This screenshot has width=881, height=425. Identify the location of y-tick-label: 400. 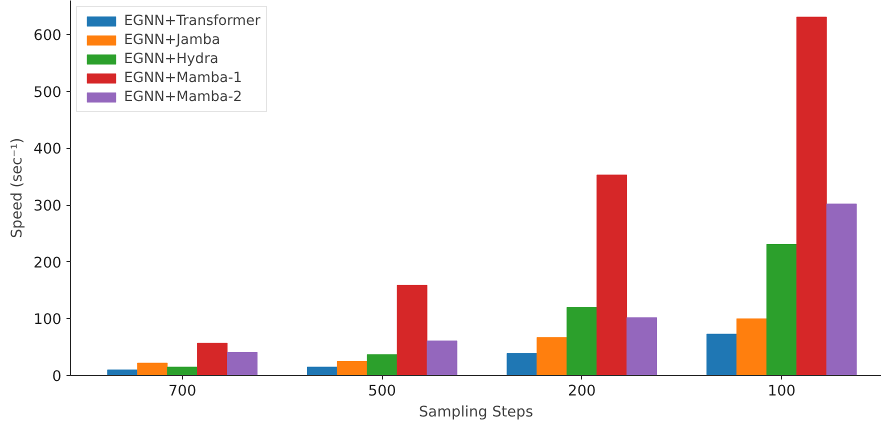
(48, 149).